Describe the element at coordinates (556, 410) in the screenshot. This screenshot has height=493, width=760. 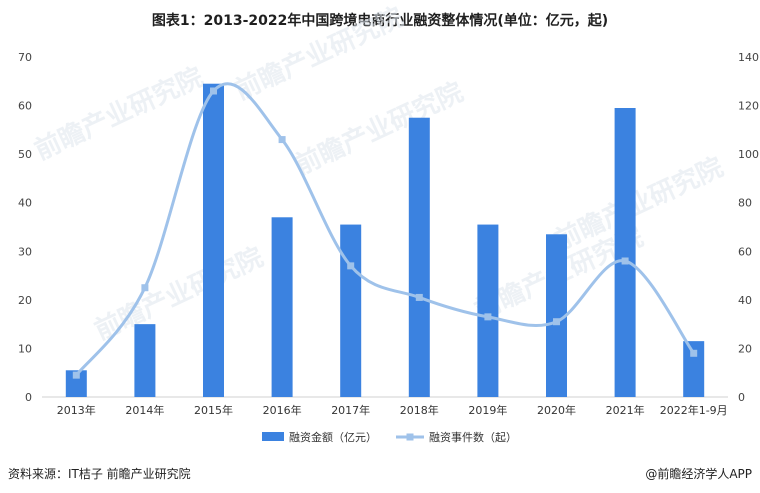
I see `x-tick-label: 2020年` at that location.